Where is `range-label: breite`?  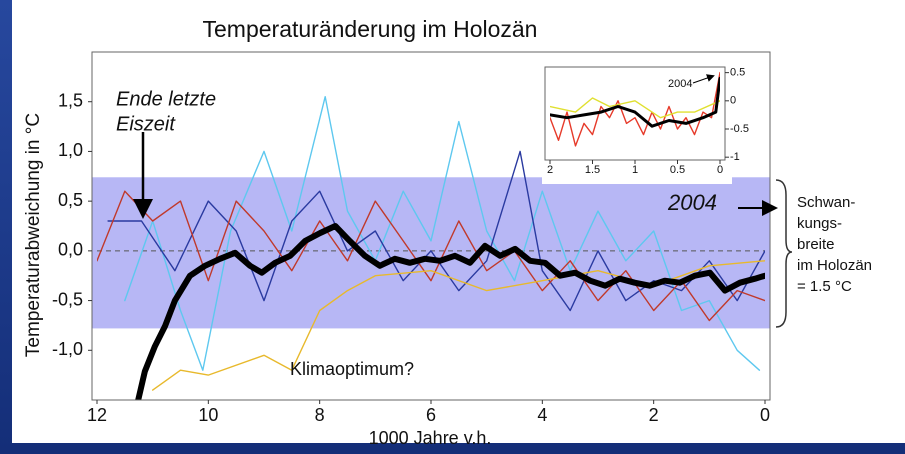 range-label: breite is located at coordinates (816, 244).